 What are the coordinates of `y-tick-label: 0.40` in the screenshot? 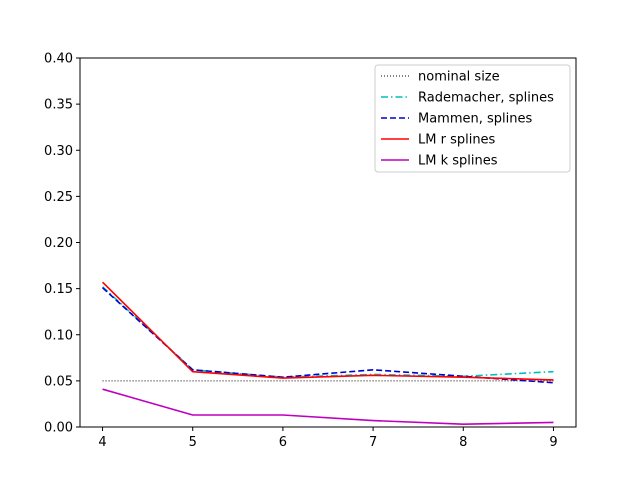 It's located at (58, 59).